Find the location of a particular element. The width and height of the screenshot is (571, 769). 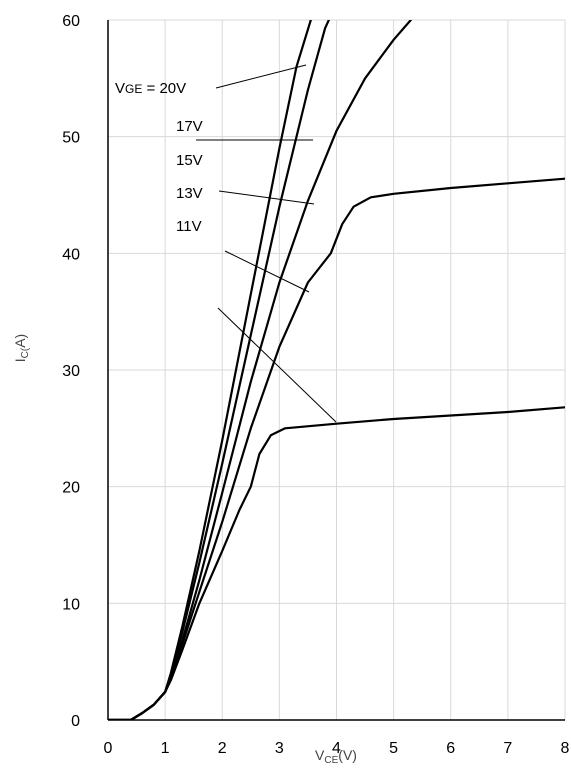

y-tick-label: 10 is located at coordinates (71, 604).